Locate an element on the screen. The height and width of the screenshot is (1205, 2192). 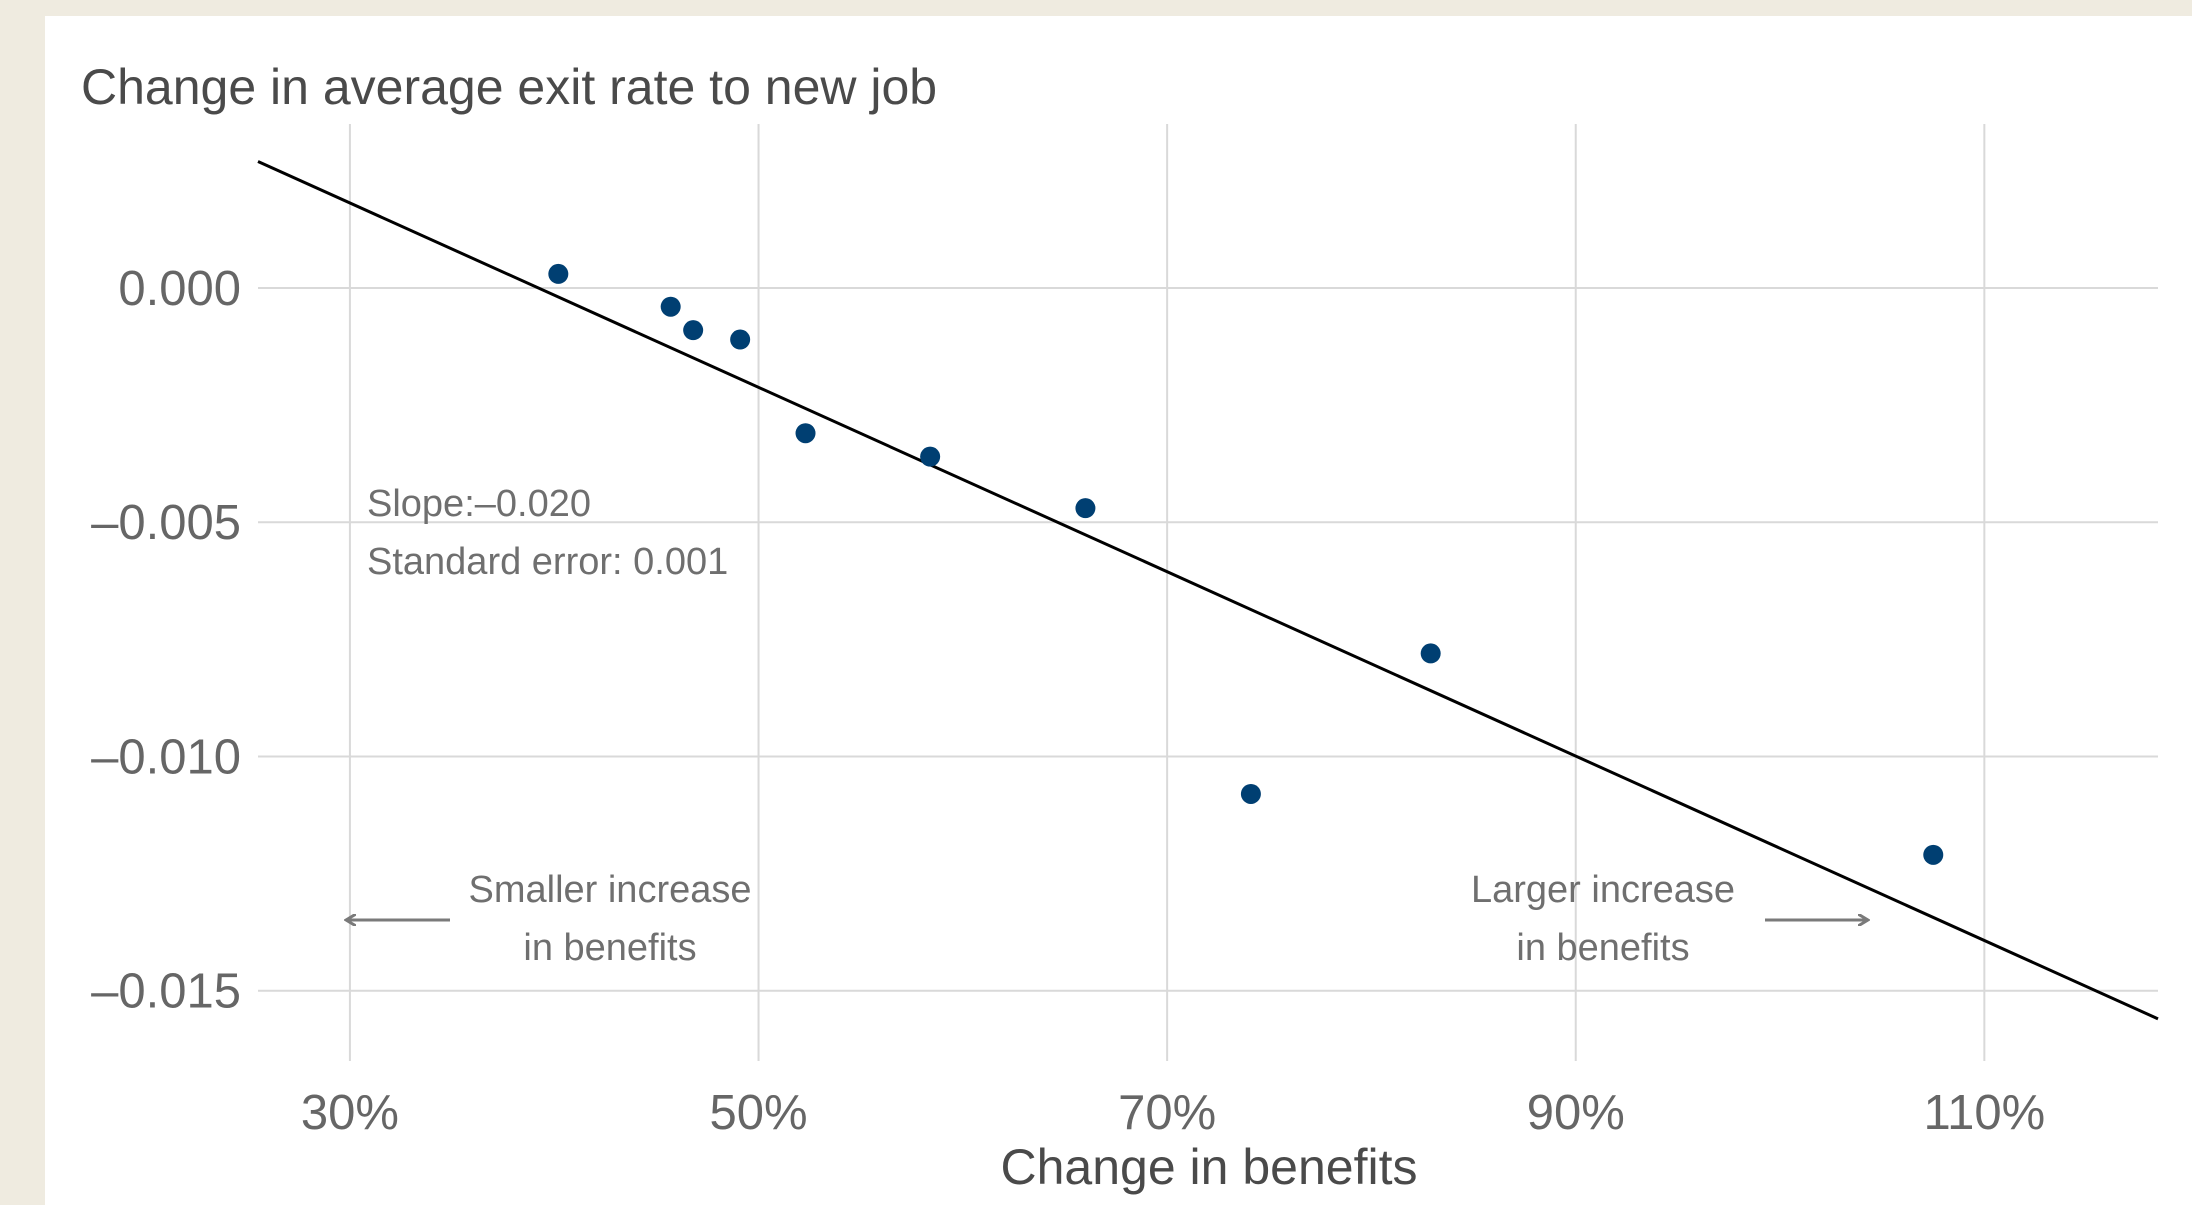
slope-annotation: Slope:–0.020 is located at coordinates (479, 504).